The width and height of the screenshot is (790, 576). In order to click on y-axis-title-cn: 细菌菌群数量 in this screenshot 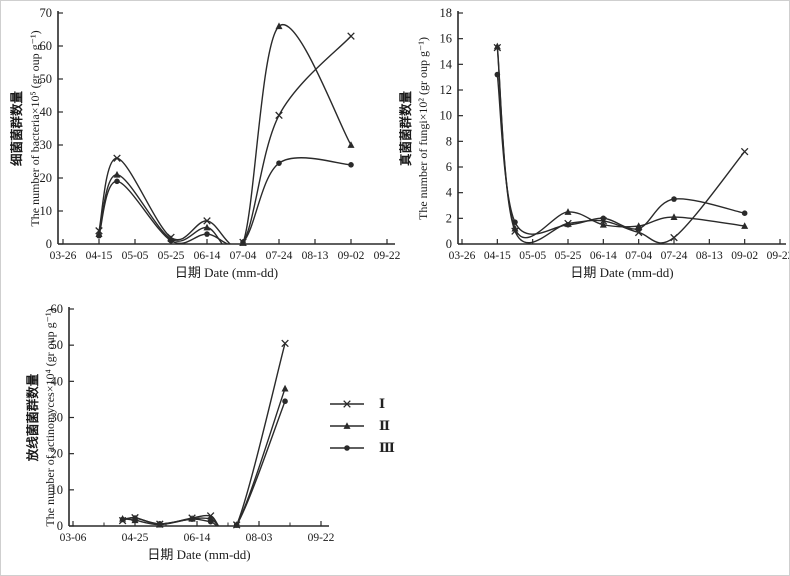, I will do `click(16, 129)`.